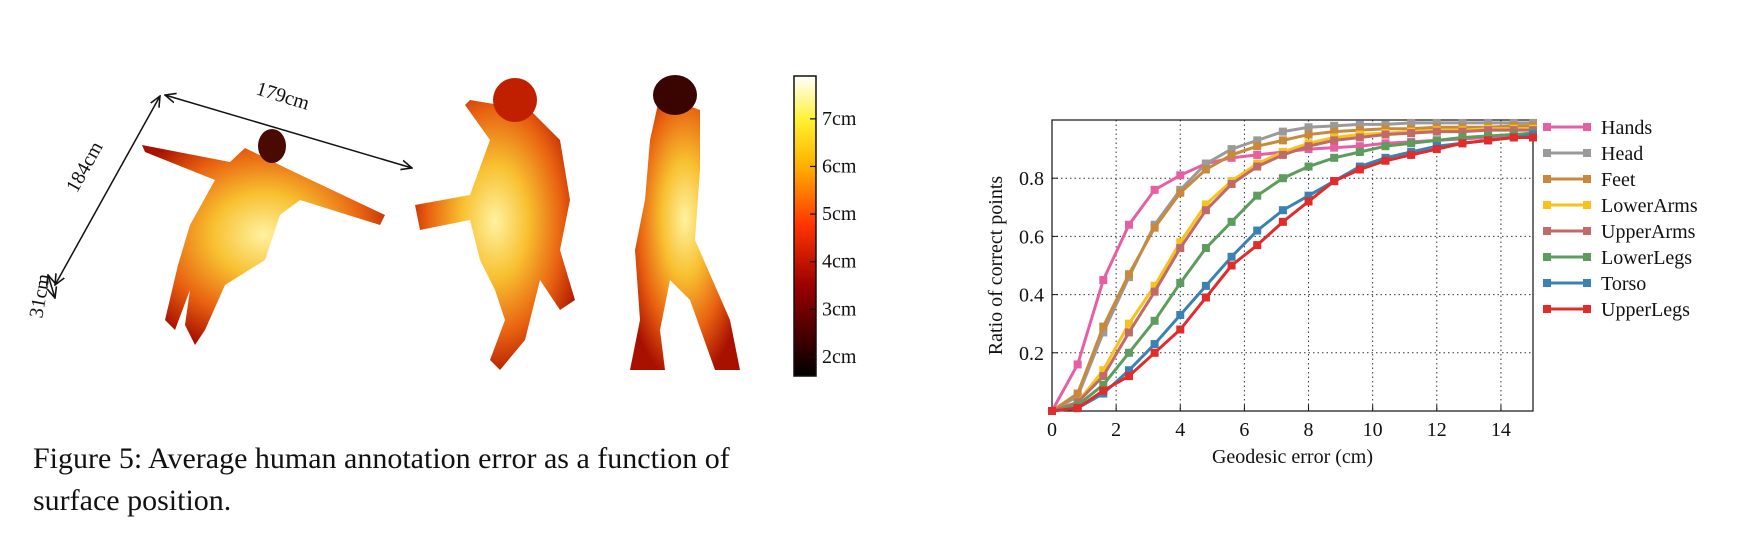 The image size is (1737, 556). I want to click on legend-label: UpperLegs, so click(1645, 310).